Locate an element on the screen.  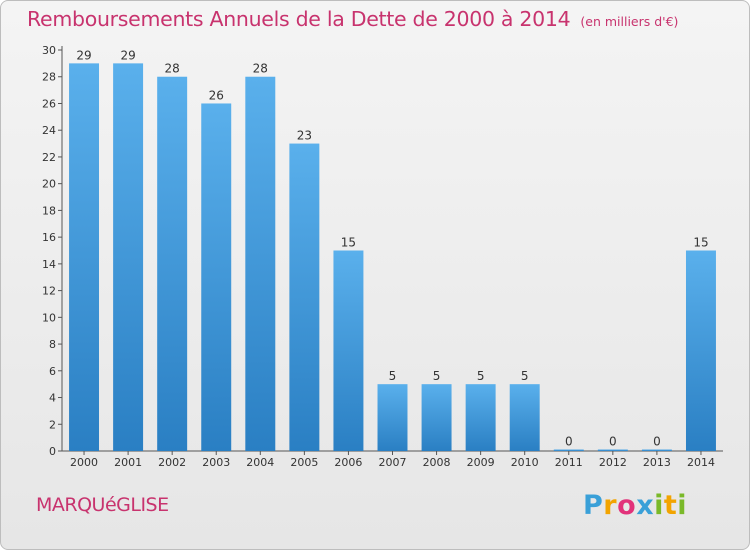
bar-2010 is located at coordinates (524, 417).